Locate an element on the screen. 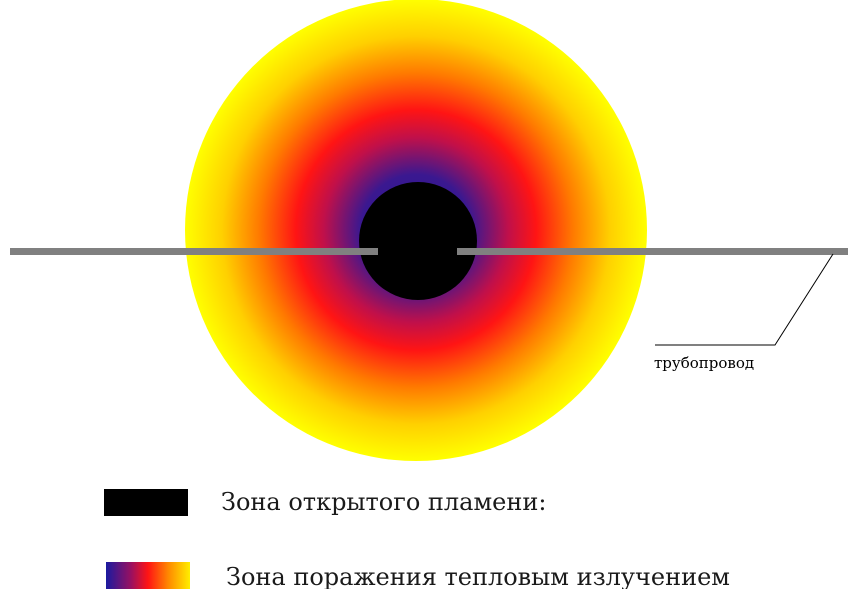 The width and height of the screenshot is (848, 589). legend-swatch-thermal-radiation is located at coordinates (148, 575).